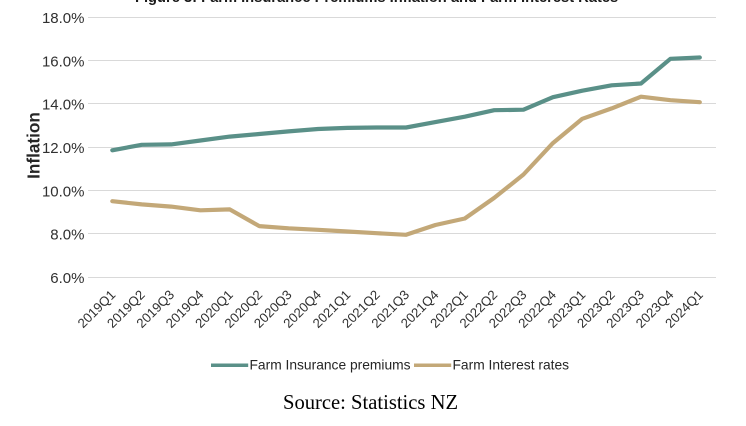  I want to click on svg-text: 8.0%, so click(67, 235).